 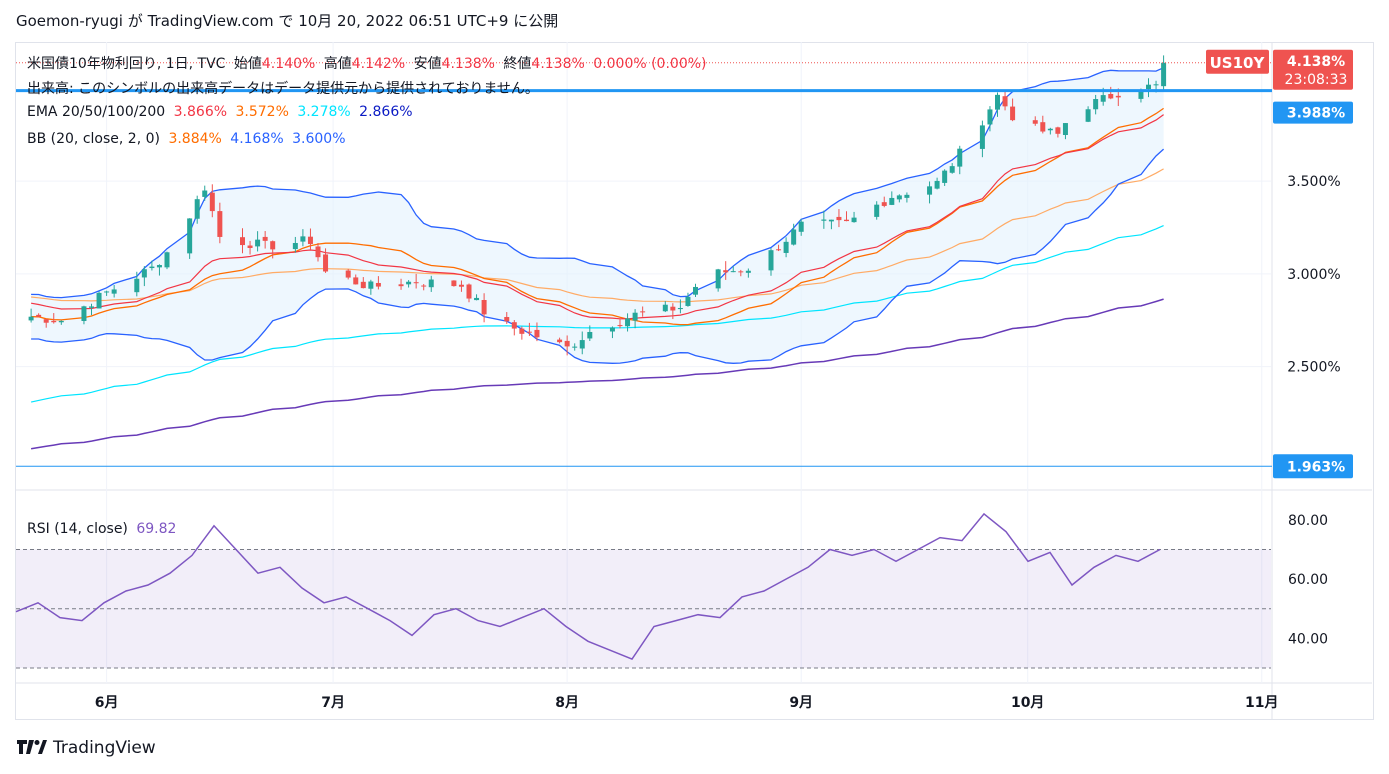 I want to click on symbol-tag-badge, so click(x=1237, y=61).